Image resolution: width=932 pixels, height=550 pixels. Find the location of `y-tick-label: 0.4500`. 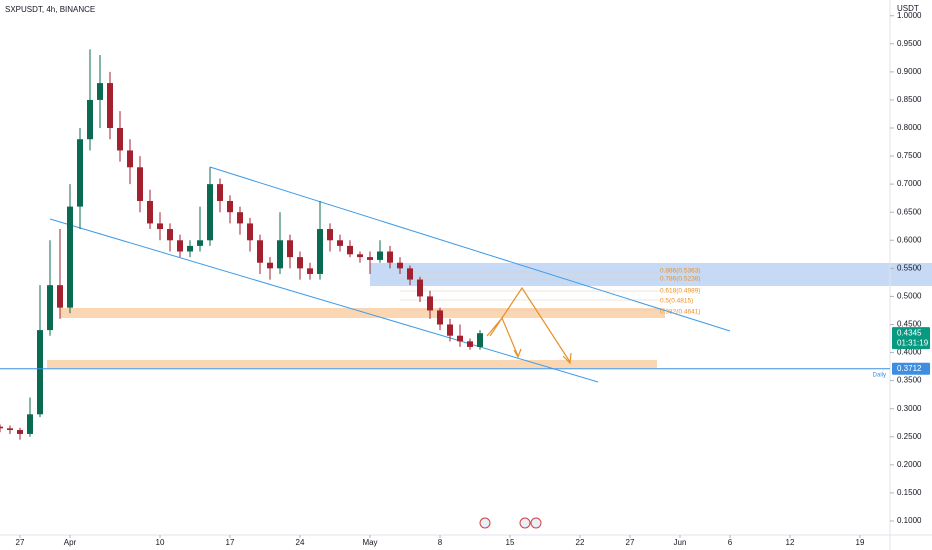

y-tick-label: 0.4500 is located at coordinates (909, 324).